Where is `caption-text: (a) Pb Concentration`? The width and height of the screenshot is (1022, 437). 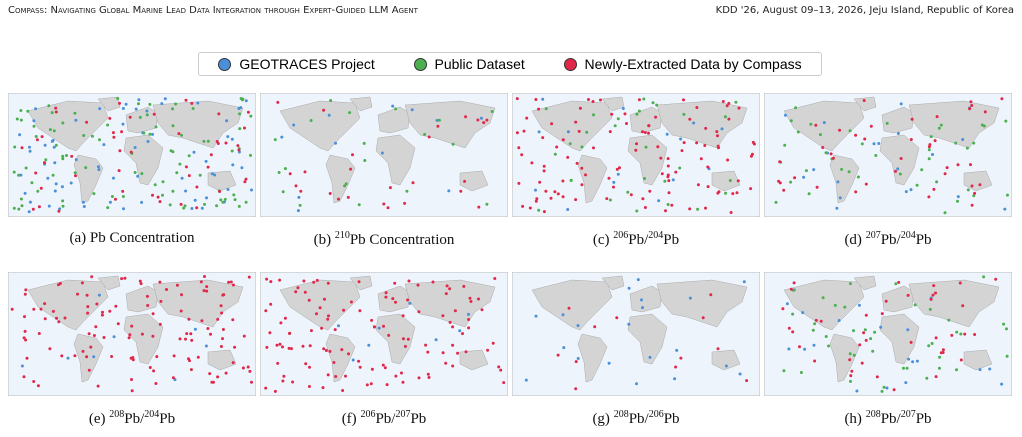 caption-text: (a) Pb Concentration is located at coordinates (132, 238).